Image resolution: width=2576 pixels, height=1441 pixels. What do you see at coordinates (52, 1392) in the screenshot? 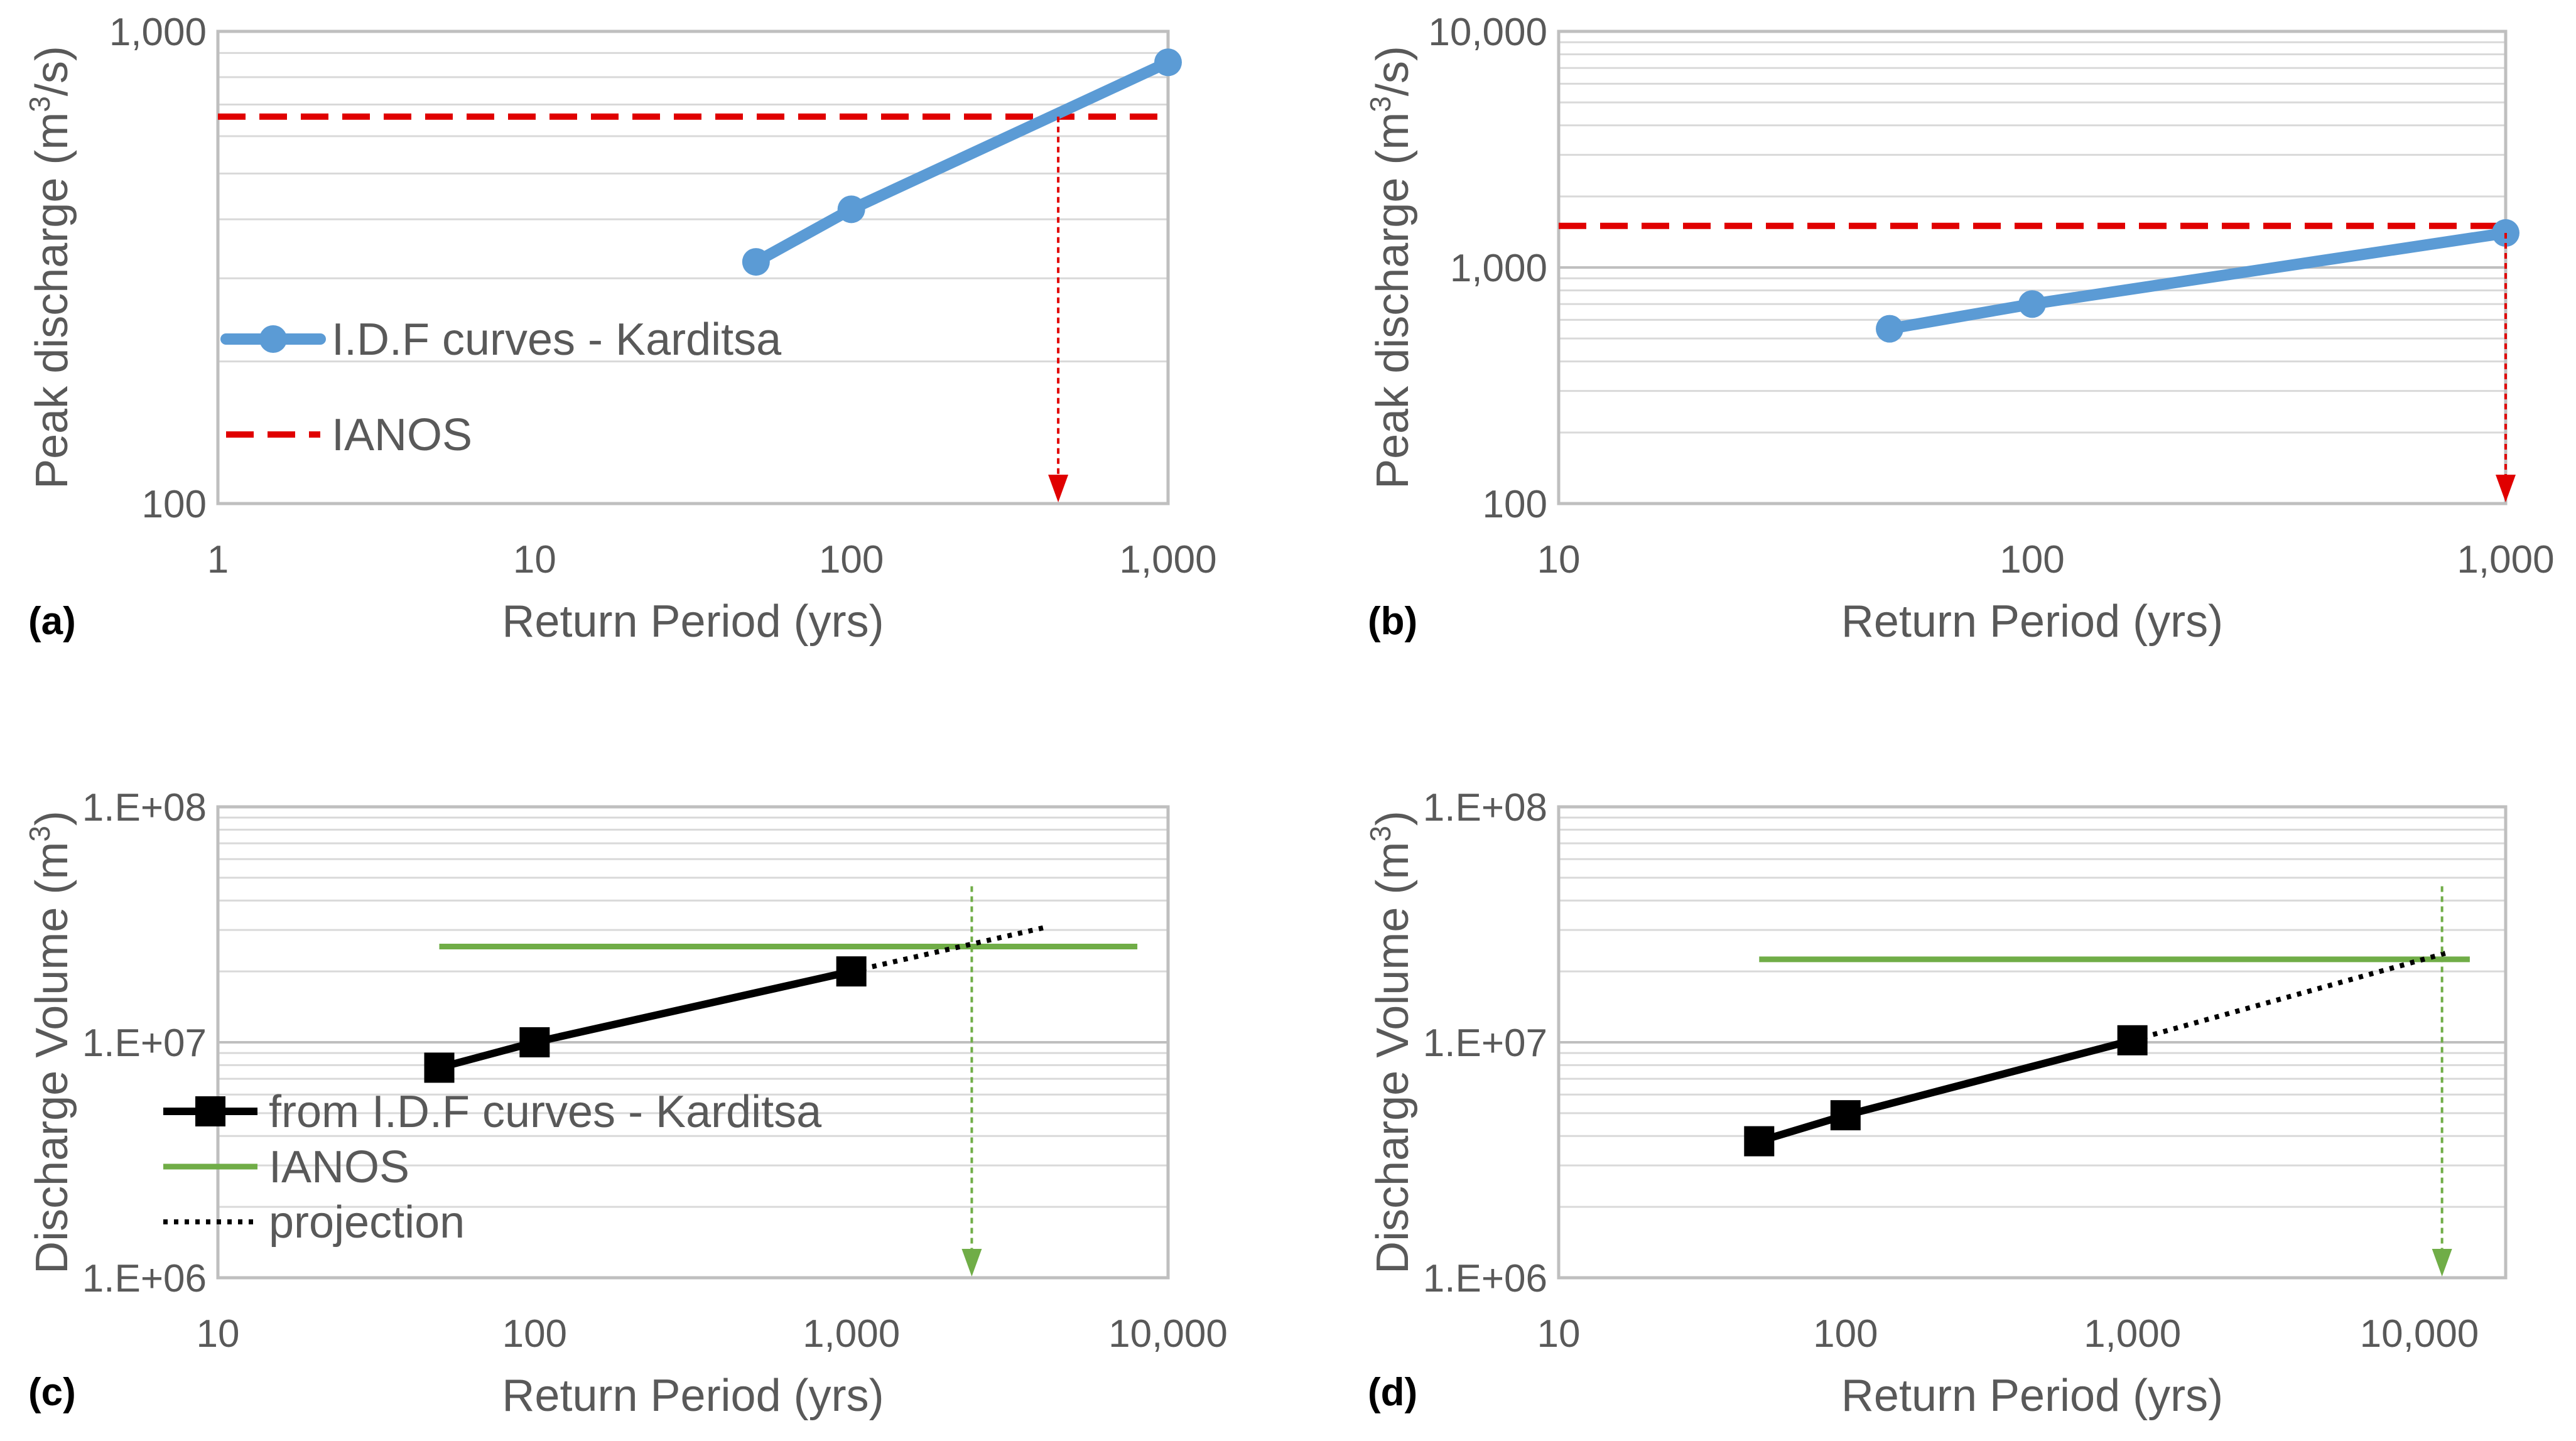
I see `panel-label: (c)` at bounding box center [52, 1392].